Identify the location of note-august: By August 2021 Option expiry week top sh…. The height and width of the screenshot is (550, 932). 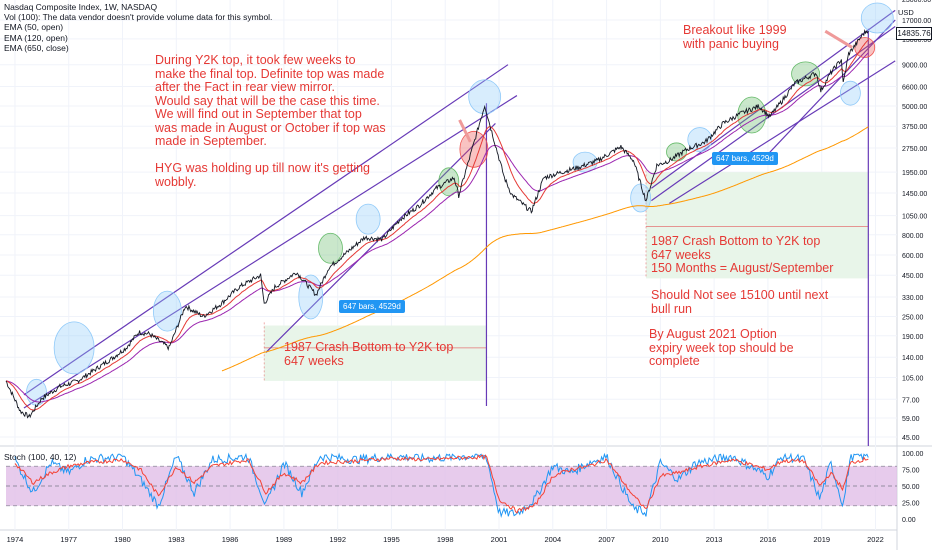
(721, 347).